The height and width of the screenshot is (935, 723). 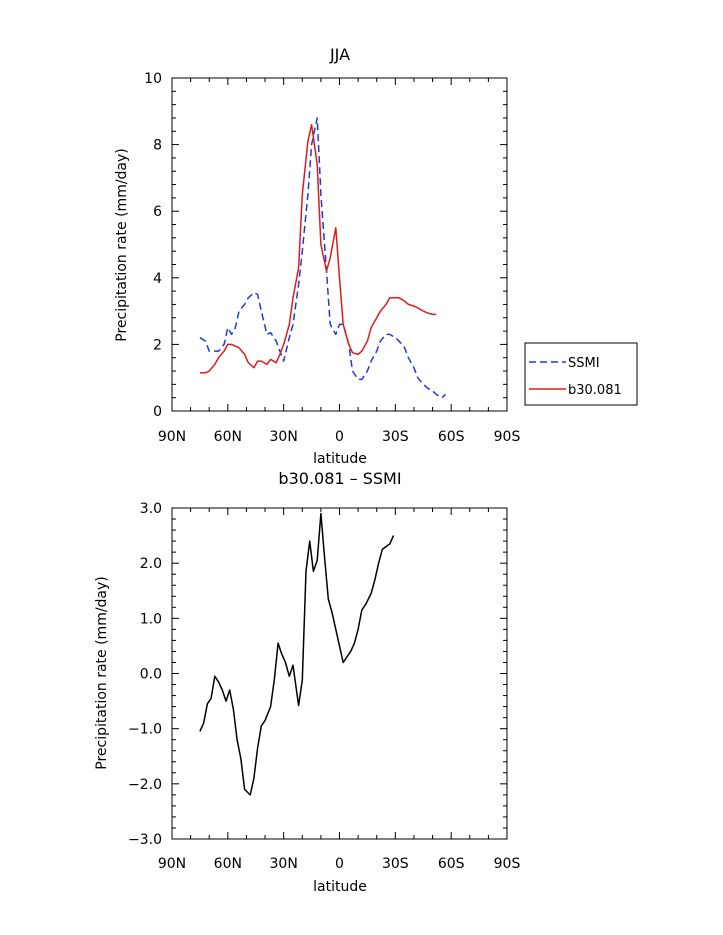 I want to click on y-tick-label: 4, so click(x=157, y=279).